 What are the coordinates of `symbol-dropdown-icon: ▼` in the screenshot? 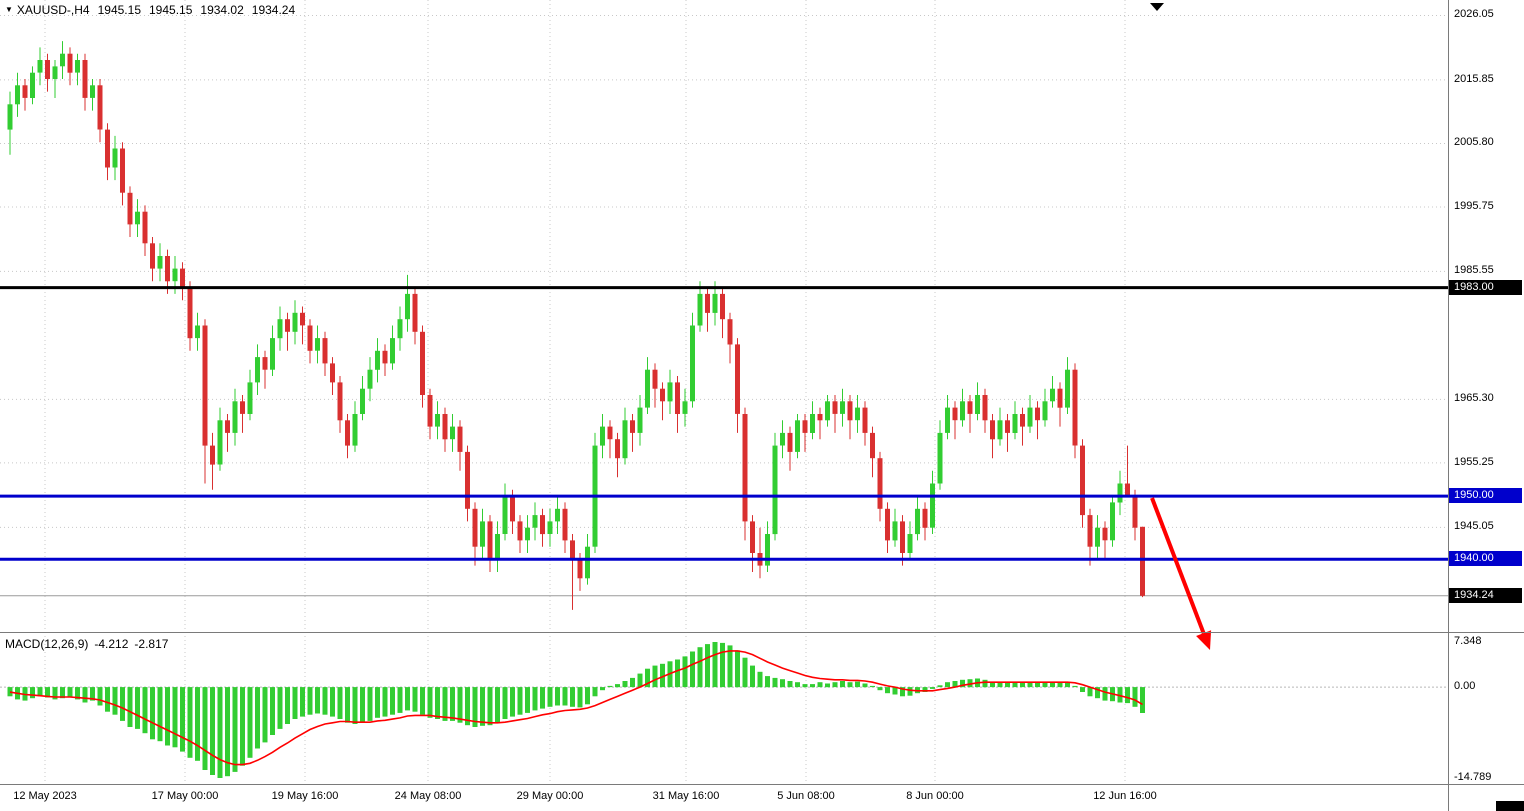 It's located at (9, 9).